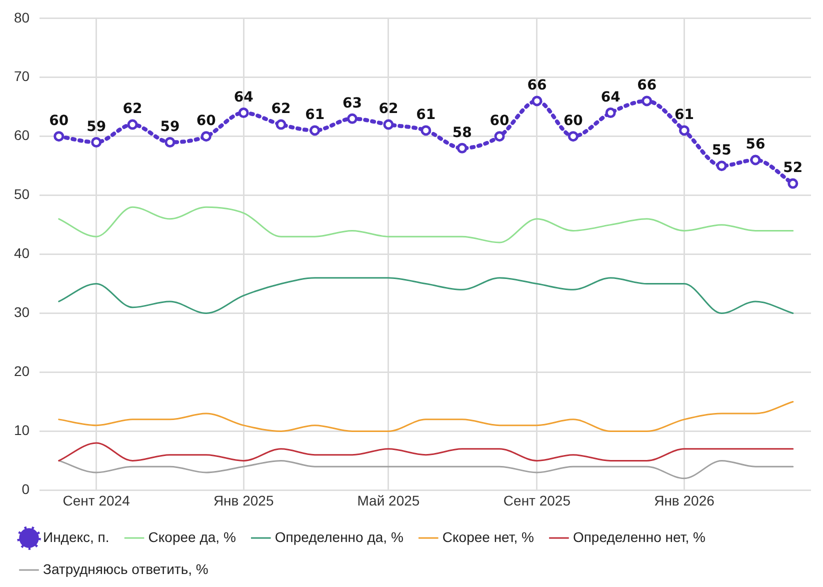 This screenshot has width=823, height=587. What do you see at coordinates (756, 144) in the screenshot?
I see `data-label: 56` at bounding box center [756, 144].